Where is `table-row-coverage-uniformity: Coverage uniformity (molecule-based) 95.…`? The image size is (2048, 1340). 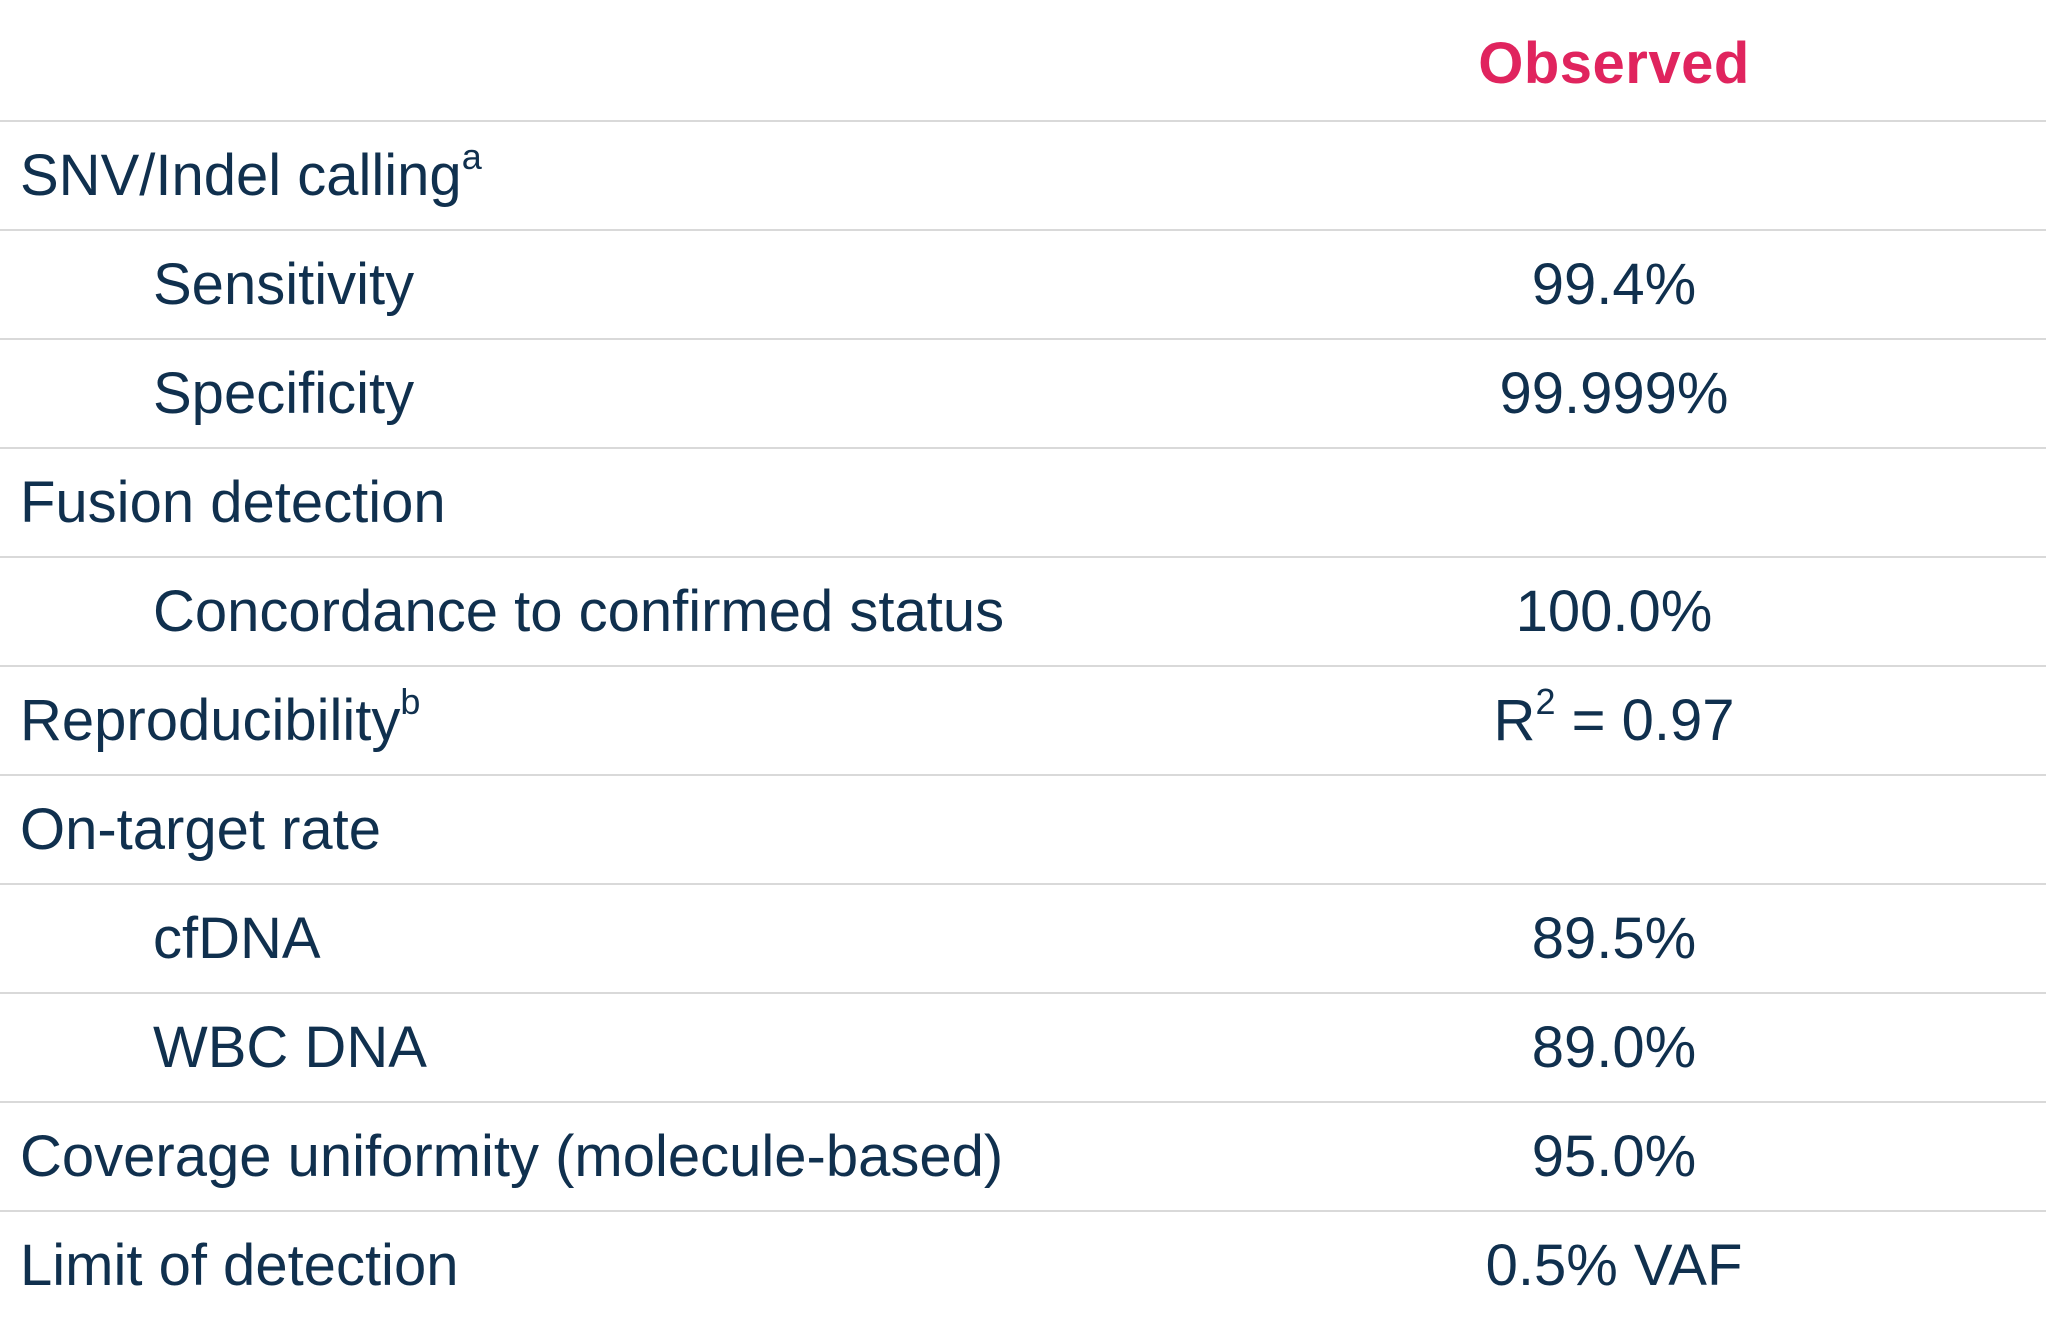 table-row-coverage-uniformity: Coverage uniformity (molecule-based) 95.… is located at coordinates (1023, 1157).